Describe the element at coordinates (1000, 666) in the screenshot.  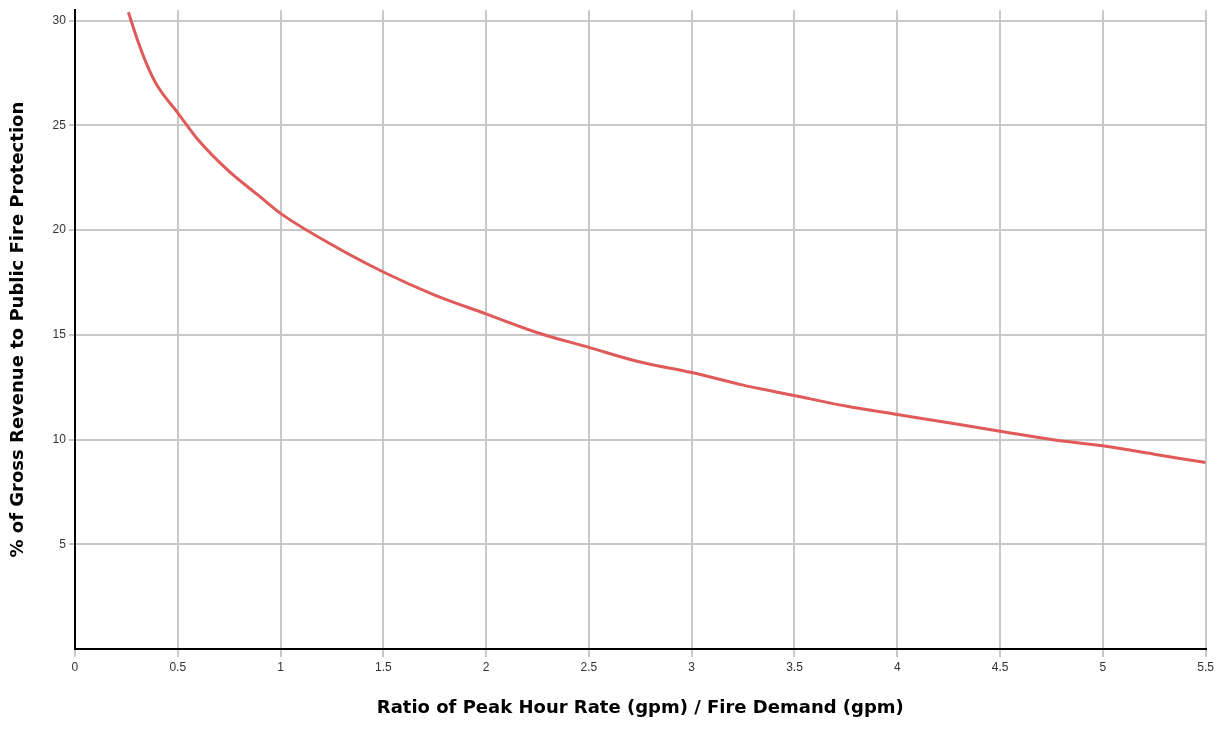
I see `x-tick-label: 4.5` at that location.